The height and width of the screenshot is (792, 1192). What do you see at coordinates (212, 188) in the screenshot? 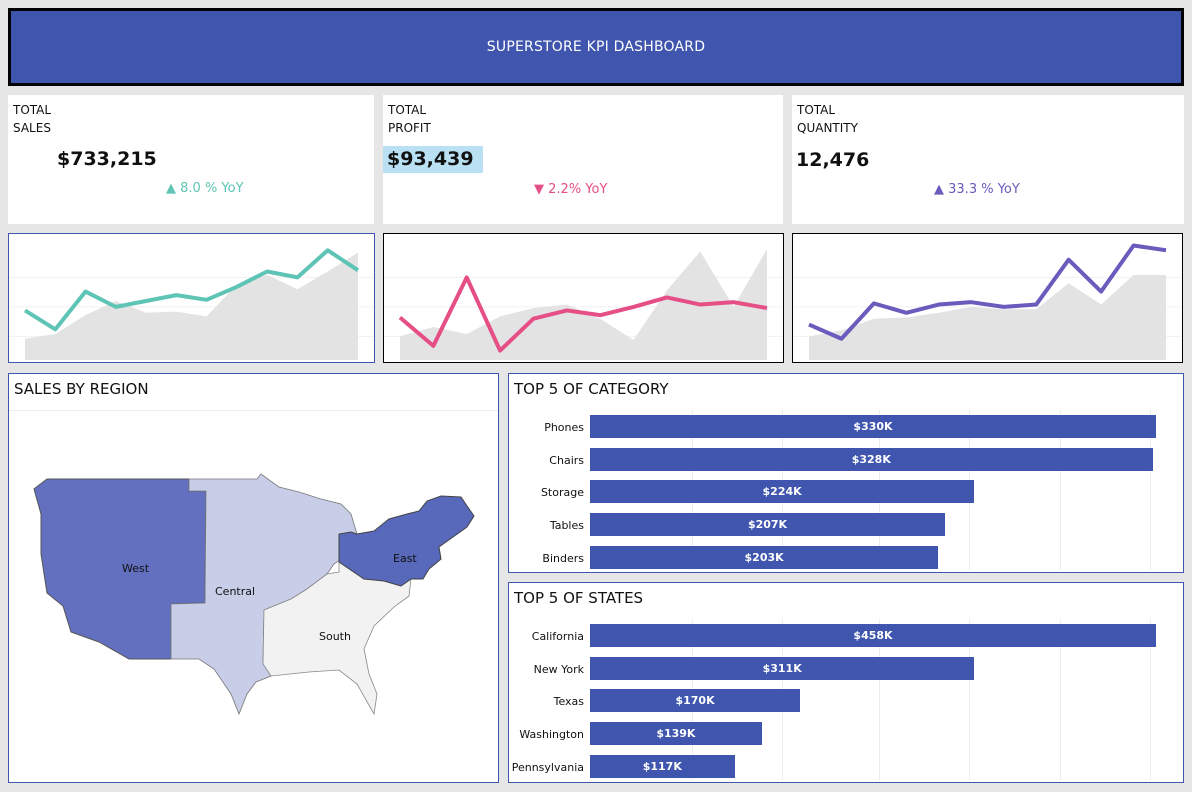
I see `kpi-yoy-text: 8.0 % YoY` at bounding box center [212, 188].